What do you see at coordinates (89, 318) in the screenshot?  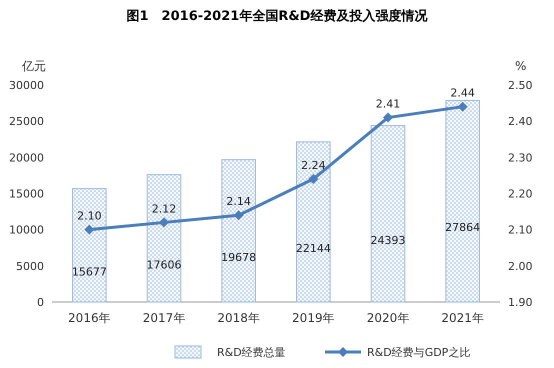 I see `x-tick-label: 2016年` at bounding box center [89, 318].